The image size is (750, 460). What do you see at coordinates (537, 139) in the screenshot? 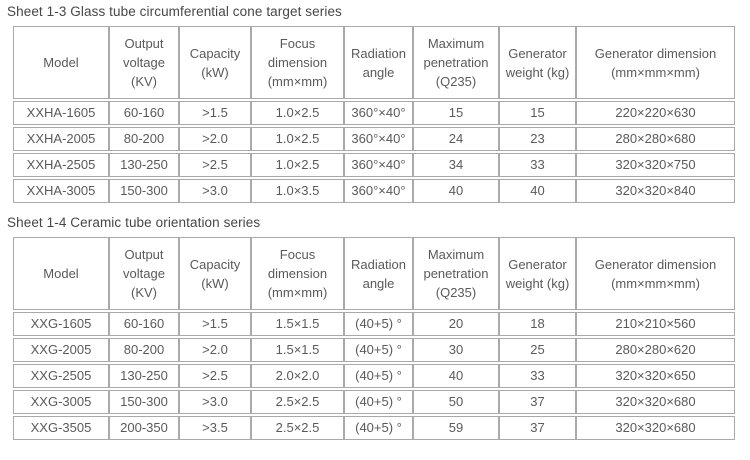
I see `table-cell: 23` at bounding box center [537, 139].